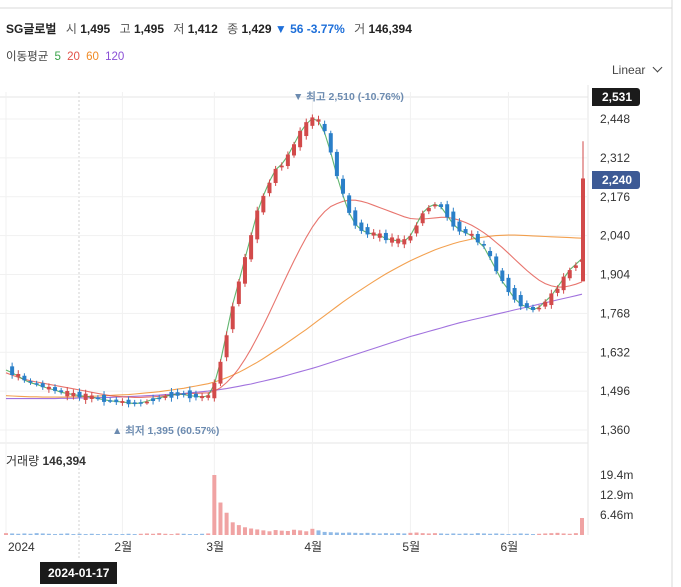 The width and height of the screenshot is (681, 587). I want to click on volume-tick-label: 6.46m, so click(616, 515).